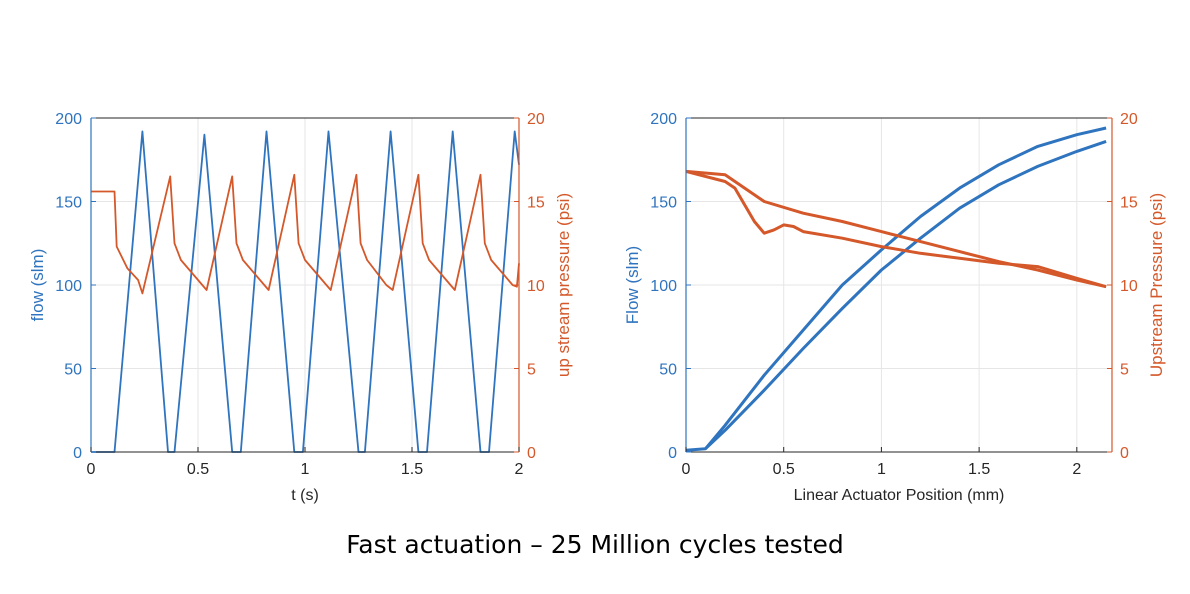 The image size is (1190, 594). I want to click on y-axis-label-right: up stream pressure (psi), so click(563, 285).